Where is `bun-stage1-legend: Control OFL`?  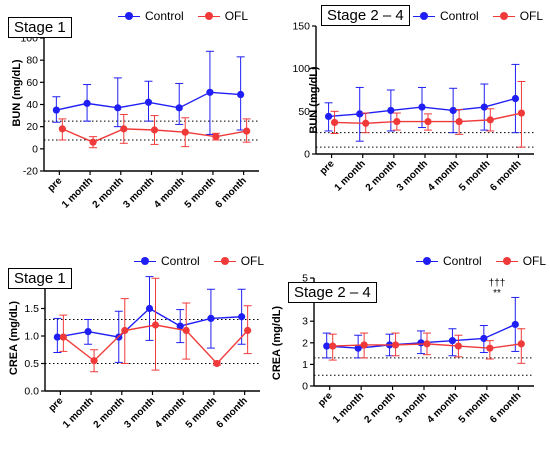 bun-stage1-legend: Control OFL is located at coordinates (190, 16).